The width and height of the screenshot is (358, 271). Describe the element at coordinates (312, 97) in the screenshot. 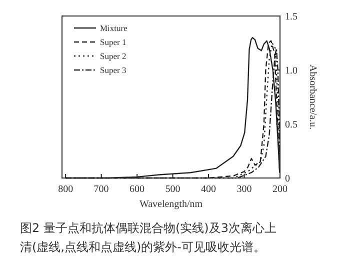

I see `y-axis-title: Absorbance/a.u.` at that location.